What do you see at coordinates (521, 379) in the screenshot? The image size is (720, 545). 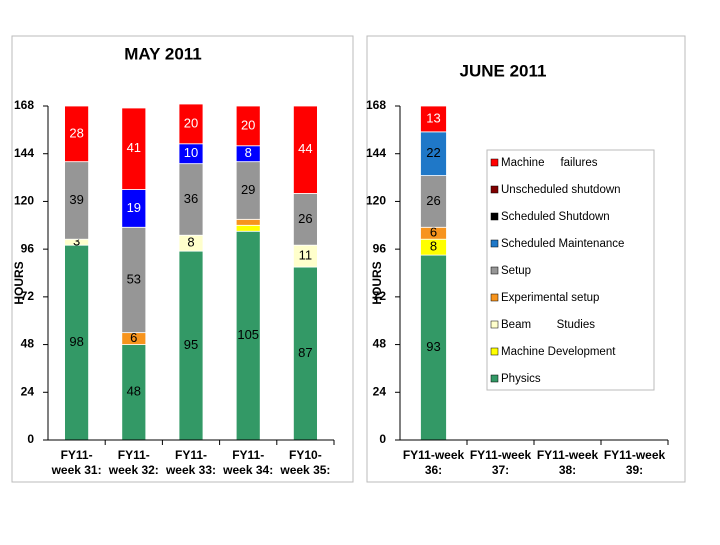 I see `legend-label: Physics` at bounding box center [521, 379].